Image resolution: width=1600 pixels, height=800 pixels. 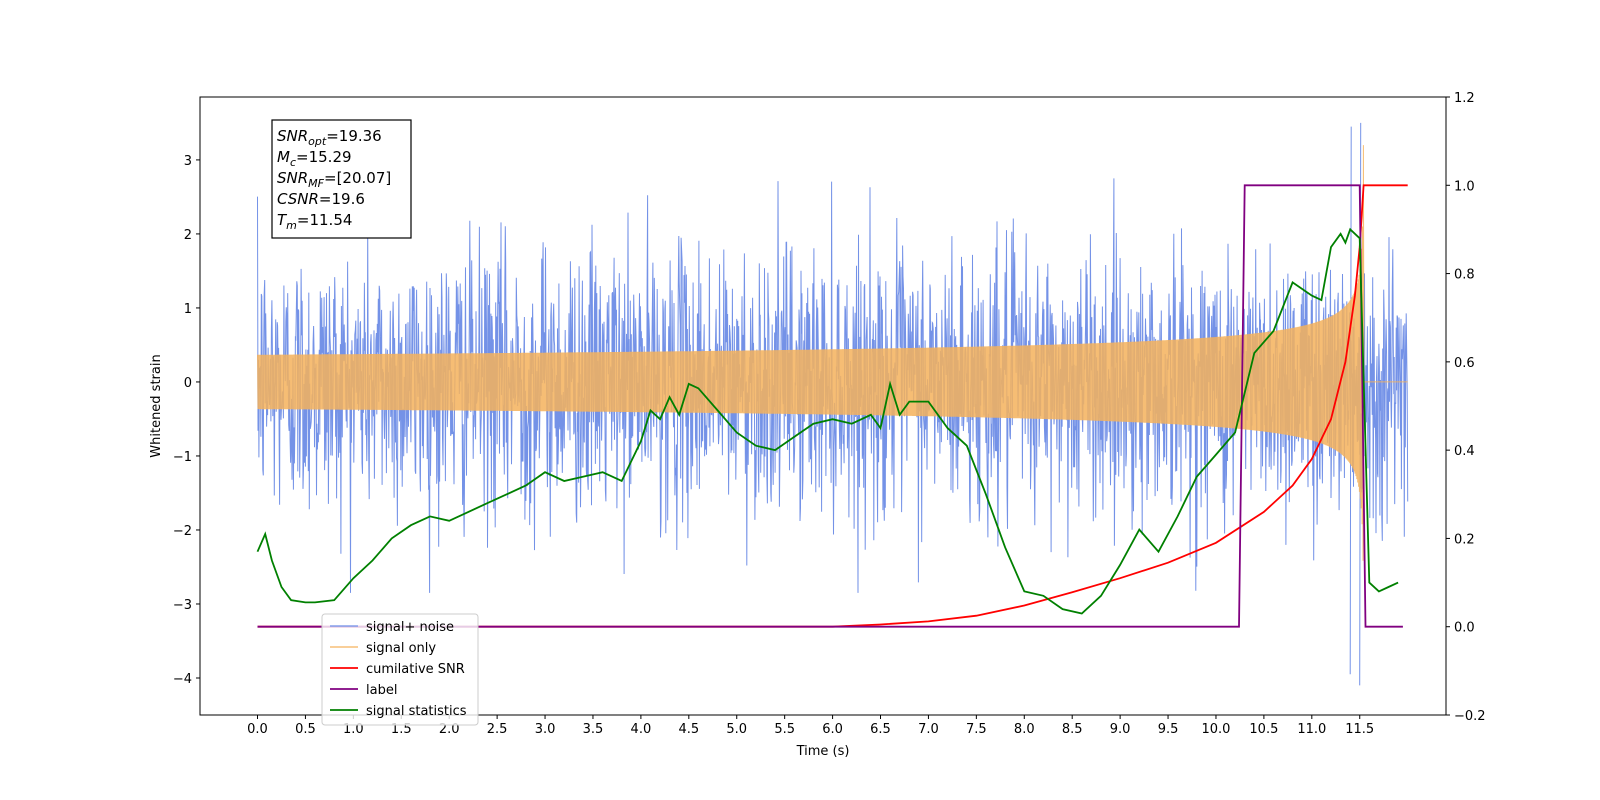 I want to click on annotation-frame, so click(x=341, y=179).